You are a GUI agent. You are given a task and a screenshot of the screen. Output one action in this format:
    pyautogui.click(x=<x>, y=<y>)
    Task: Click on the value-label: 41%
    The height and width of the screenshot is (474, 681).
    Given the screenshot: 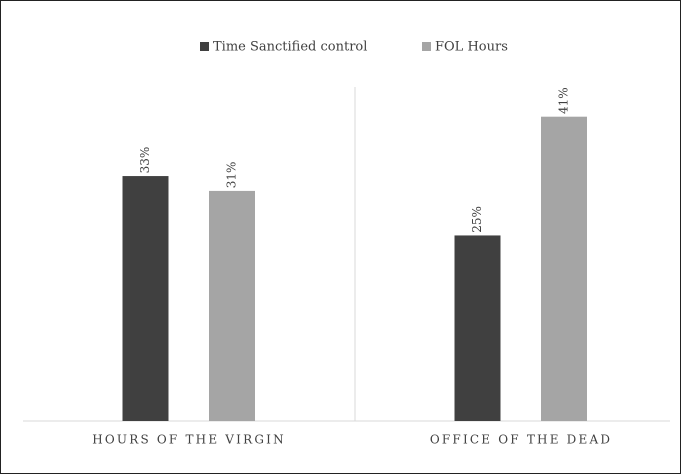 What is the action you would take?
    pyautogui.click(x=564, y=100)
    